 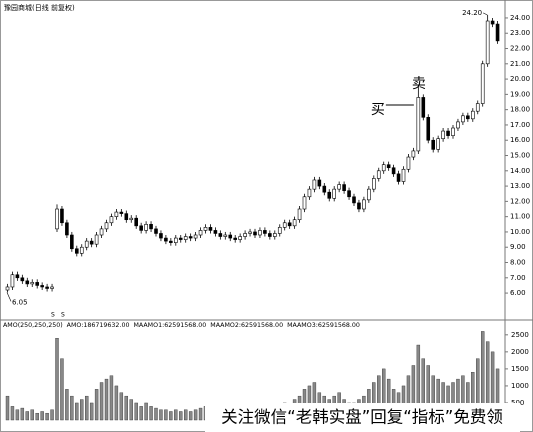 I want to click on y-tick-label: 11.00, so click(x=520, y=217).